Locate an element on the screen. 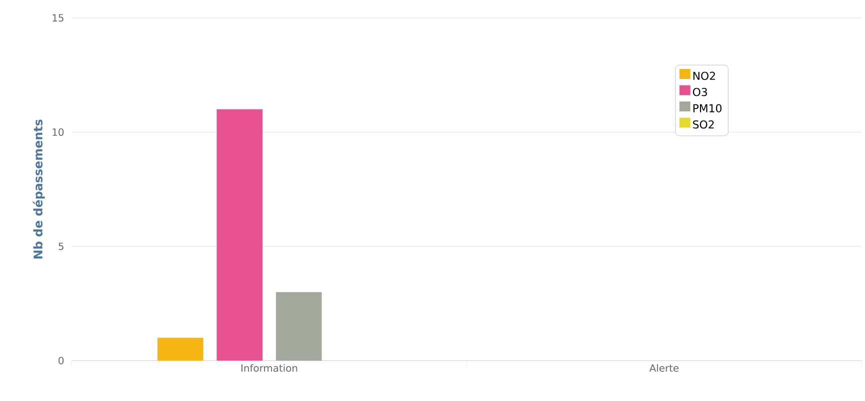 Image resolution: width=865 pixels, height=401 pixels. y-tick-label: 5 is located at coordinates (61, 246).